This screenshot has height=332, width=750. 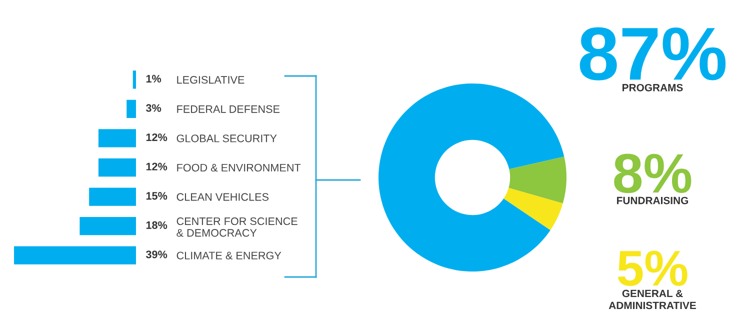 What do you see at coordinates (222, 197) in the screenshot?
I see `y-tick-label: CLEAN VEHICLES` at bounding box center [222, 197].